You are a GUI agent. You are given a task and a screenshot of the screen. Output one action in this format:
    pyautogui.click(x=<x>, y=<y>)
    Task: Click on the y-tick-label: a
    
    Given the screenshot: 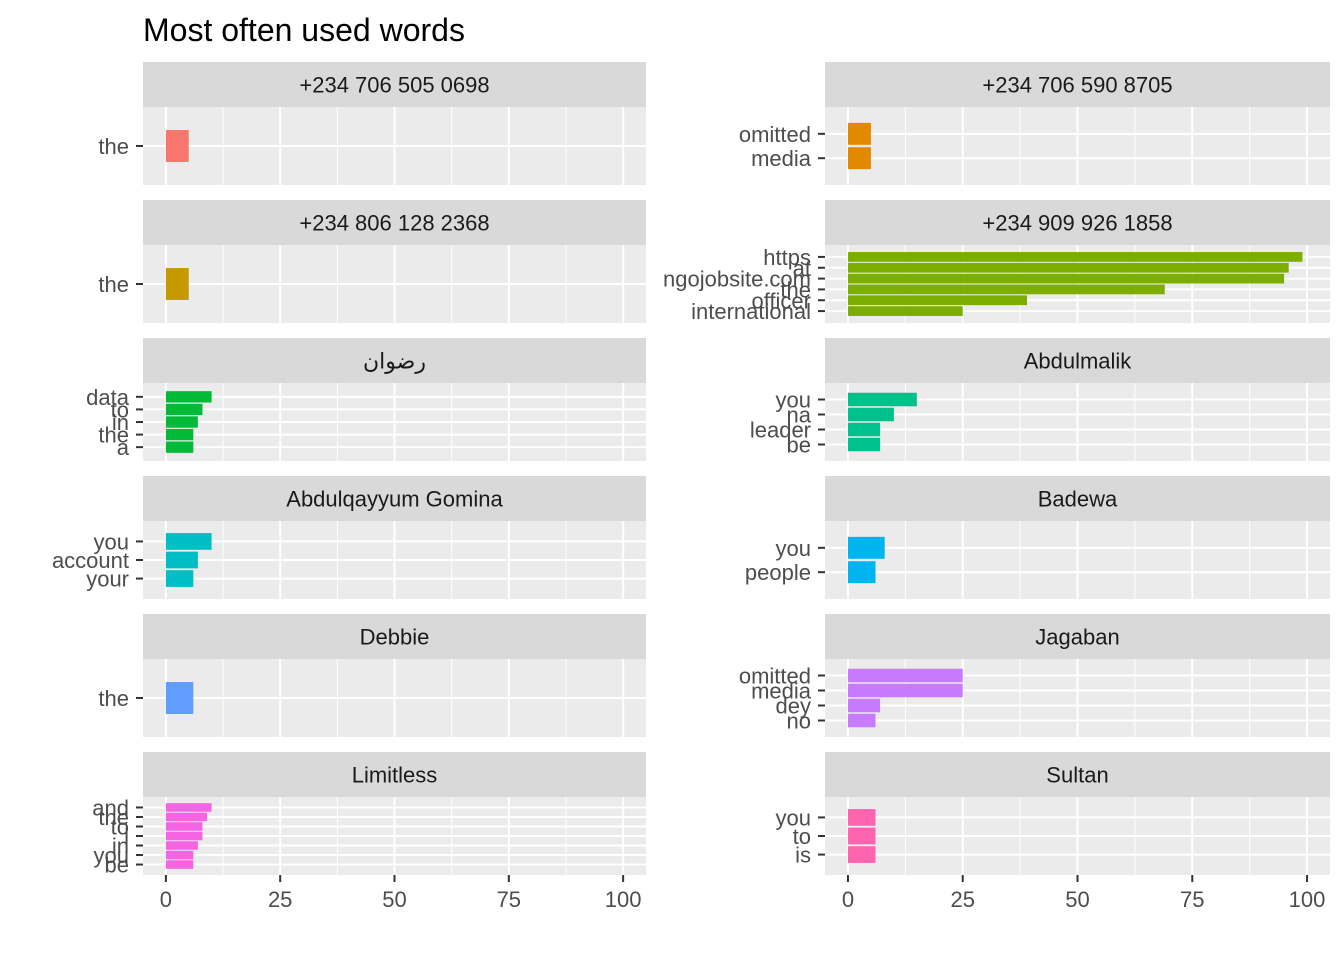 What is the action you would take?
    pyautogui.click(x=123, y=447)
    